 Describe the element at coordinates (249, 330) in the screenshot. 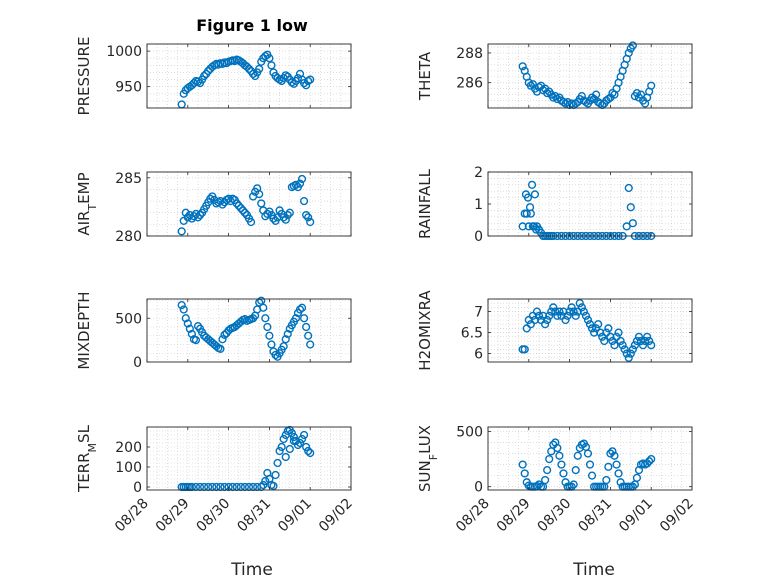

I see `axes-box` at that location.